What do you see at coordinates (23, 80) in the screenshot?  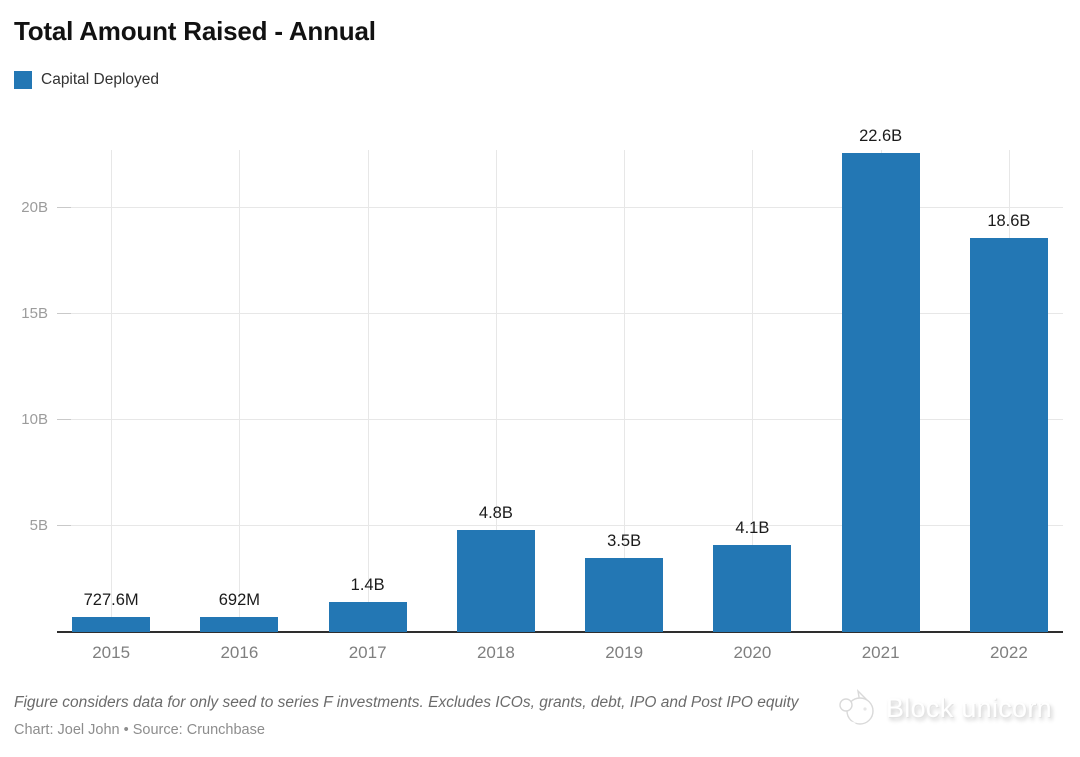 I see `legend-swatch-icon` at bounding box center [23, 80].